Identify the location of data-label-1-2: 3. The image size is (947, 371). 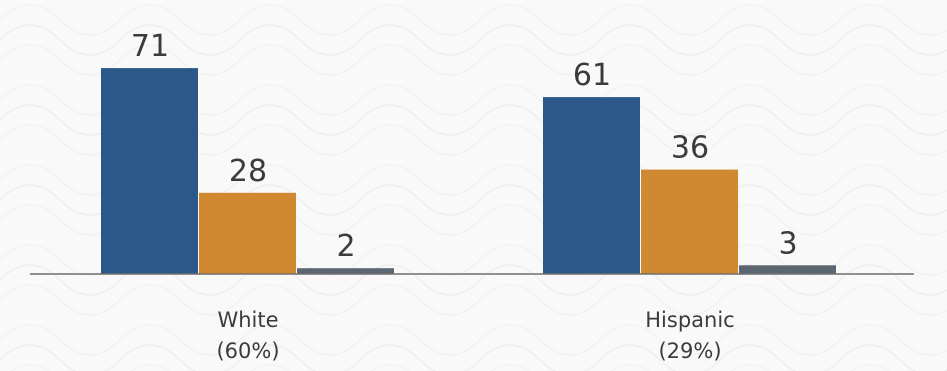
(787, 243).